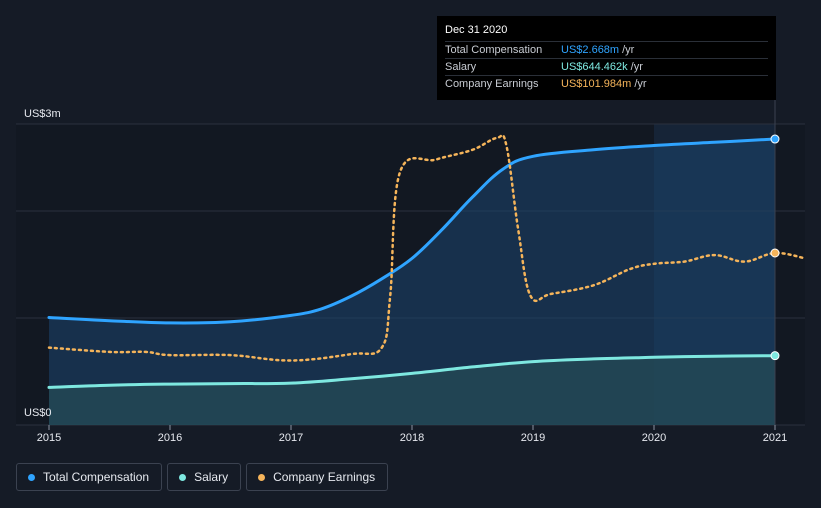 The image size is (821, 508). What do you see at coordinates (492, 84) in the screenshot?
I see `tooltip-label: Company Earnings` at bounding box center [492, 84].